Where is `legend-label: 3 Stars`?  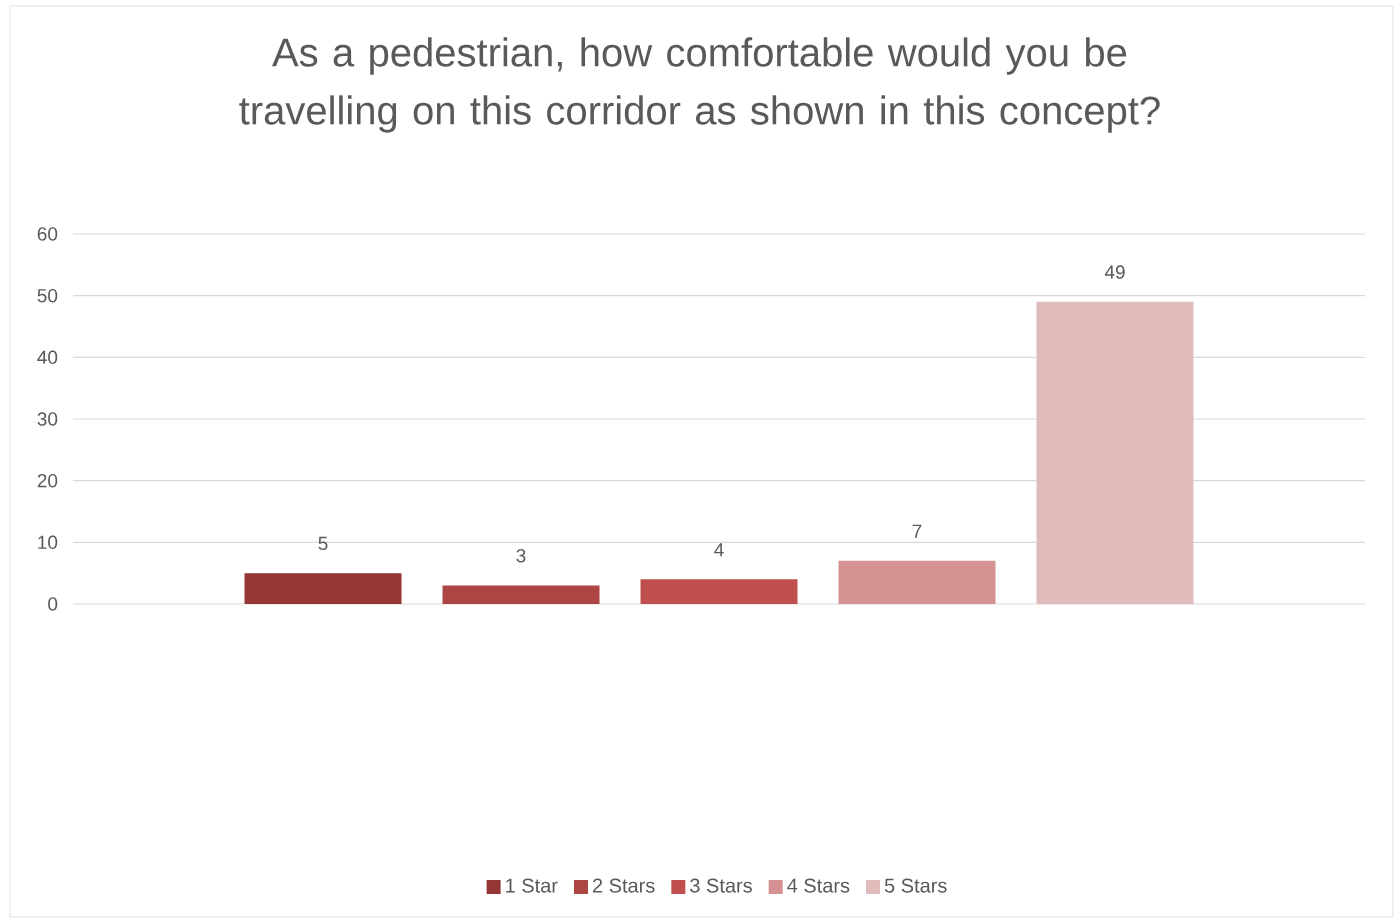
legend-label: 3 Stars is located at coordinates (721, 885).